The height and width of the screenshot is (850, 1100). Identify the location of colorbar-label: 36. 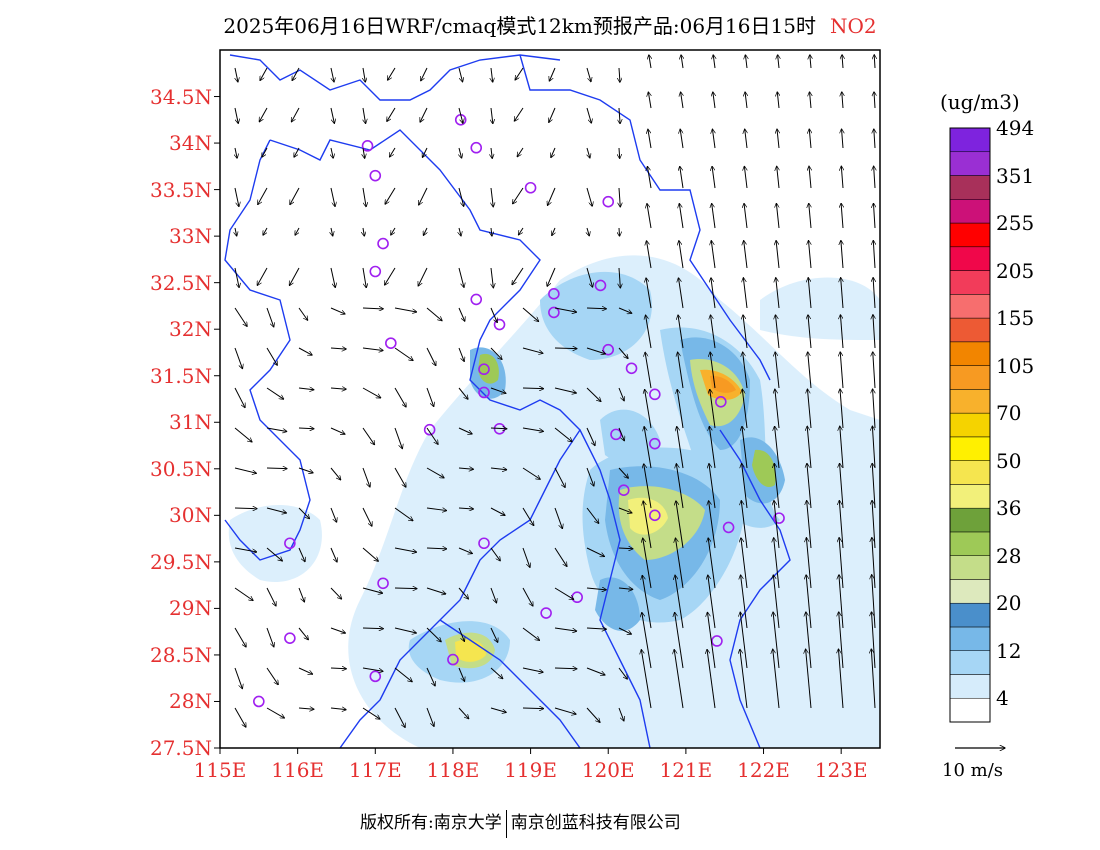
(1009, 508).